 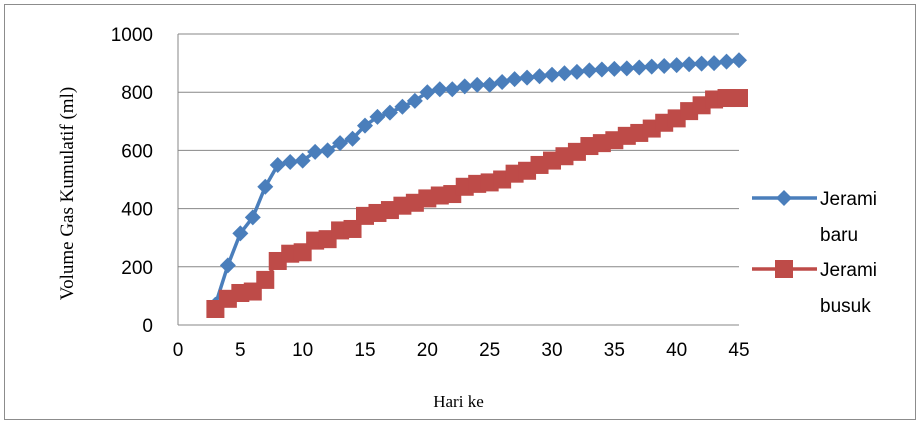 I want to click on x-tick-label: 45, so click(x=738, y=350).